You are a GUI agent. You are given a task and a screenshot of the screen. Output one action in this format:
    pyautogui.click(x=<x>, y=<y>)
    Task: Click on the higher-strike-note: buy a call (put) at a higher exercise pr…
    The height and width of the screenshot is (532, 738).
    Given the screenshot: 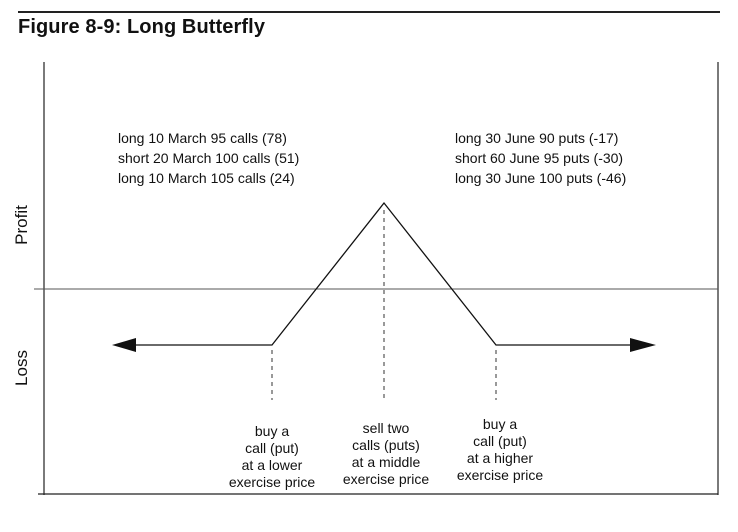 What is the action you would take?
    pyautogui.click(x=500, y=450)
    